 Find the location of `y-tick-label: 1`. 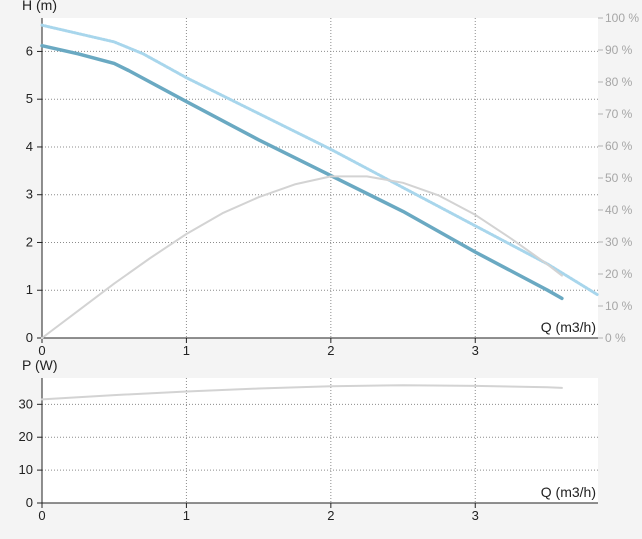

y-tick-label: 1 is located at coordinates (29, 289).